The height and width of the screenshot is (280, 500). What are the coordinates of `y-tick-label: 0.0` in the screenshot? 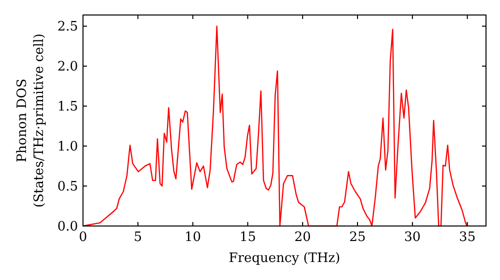 It's located at (67, 227).